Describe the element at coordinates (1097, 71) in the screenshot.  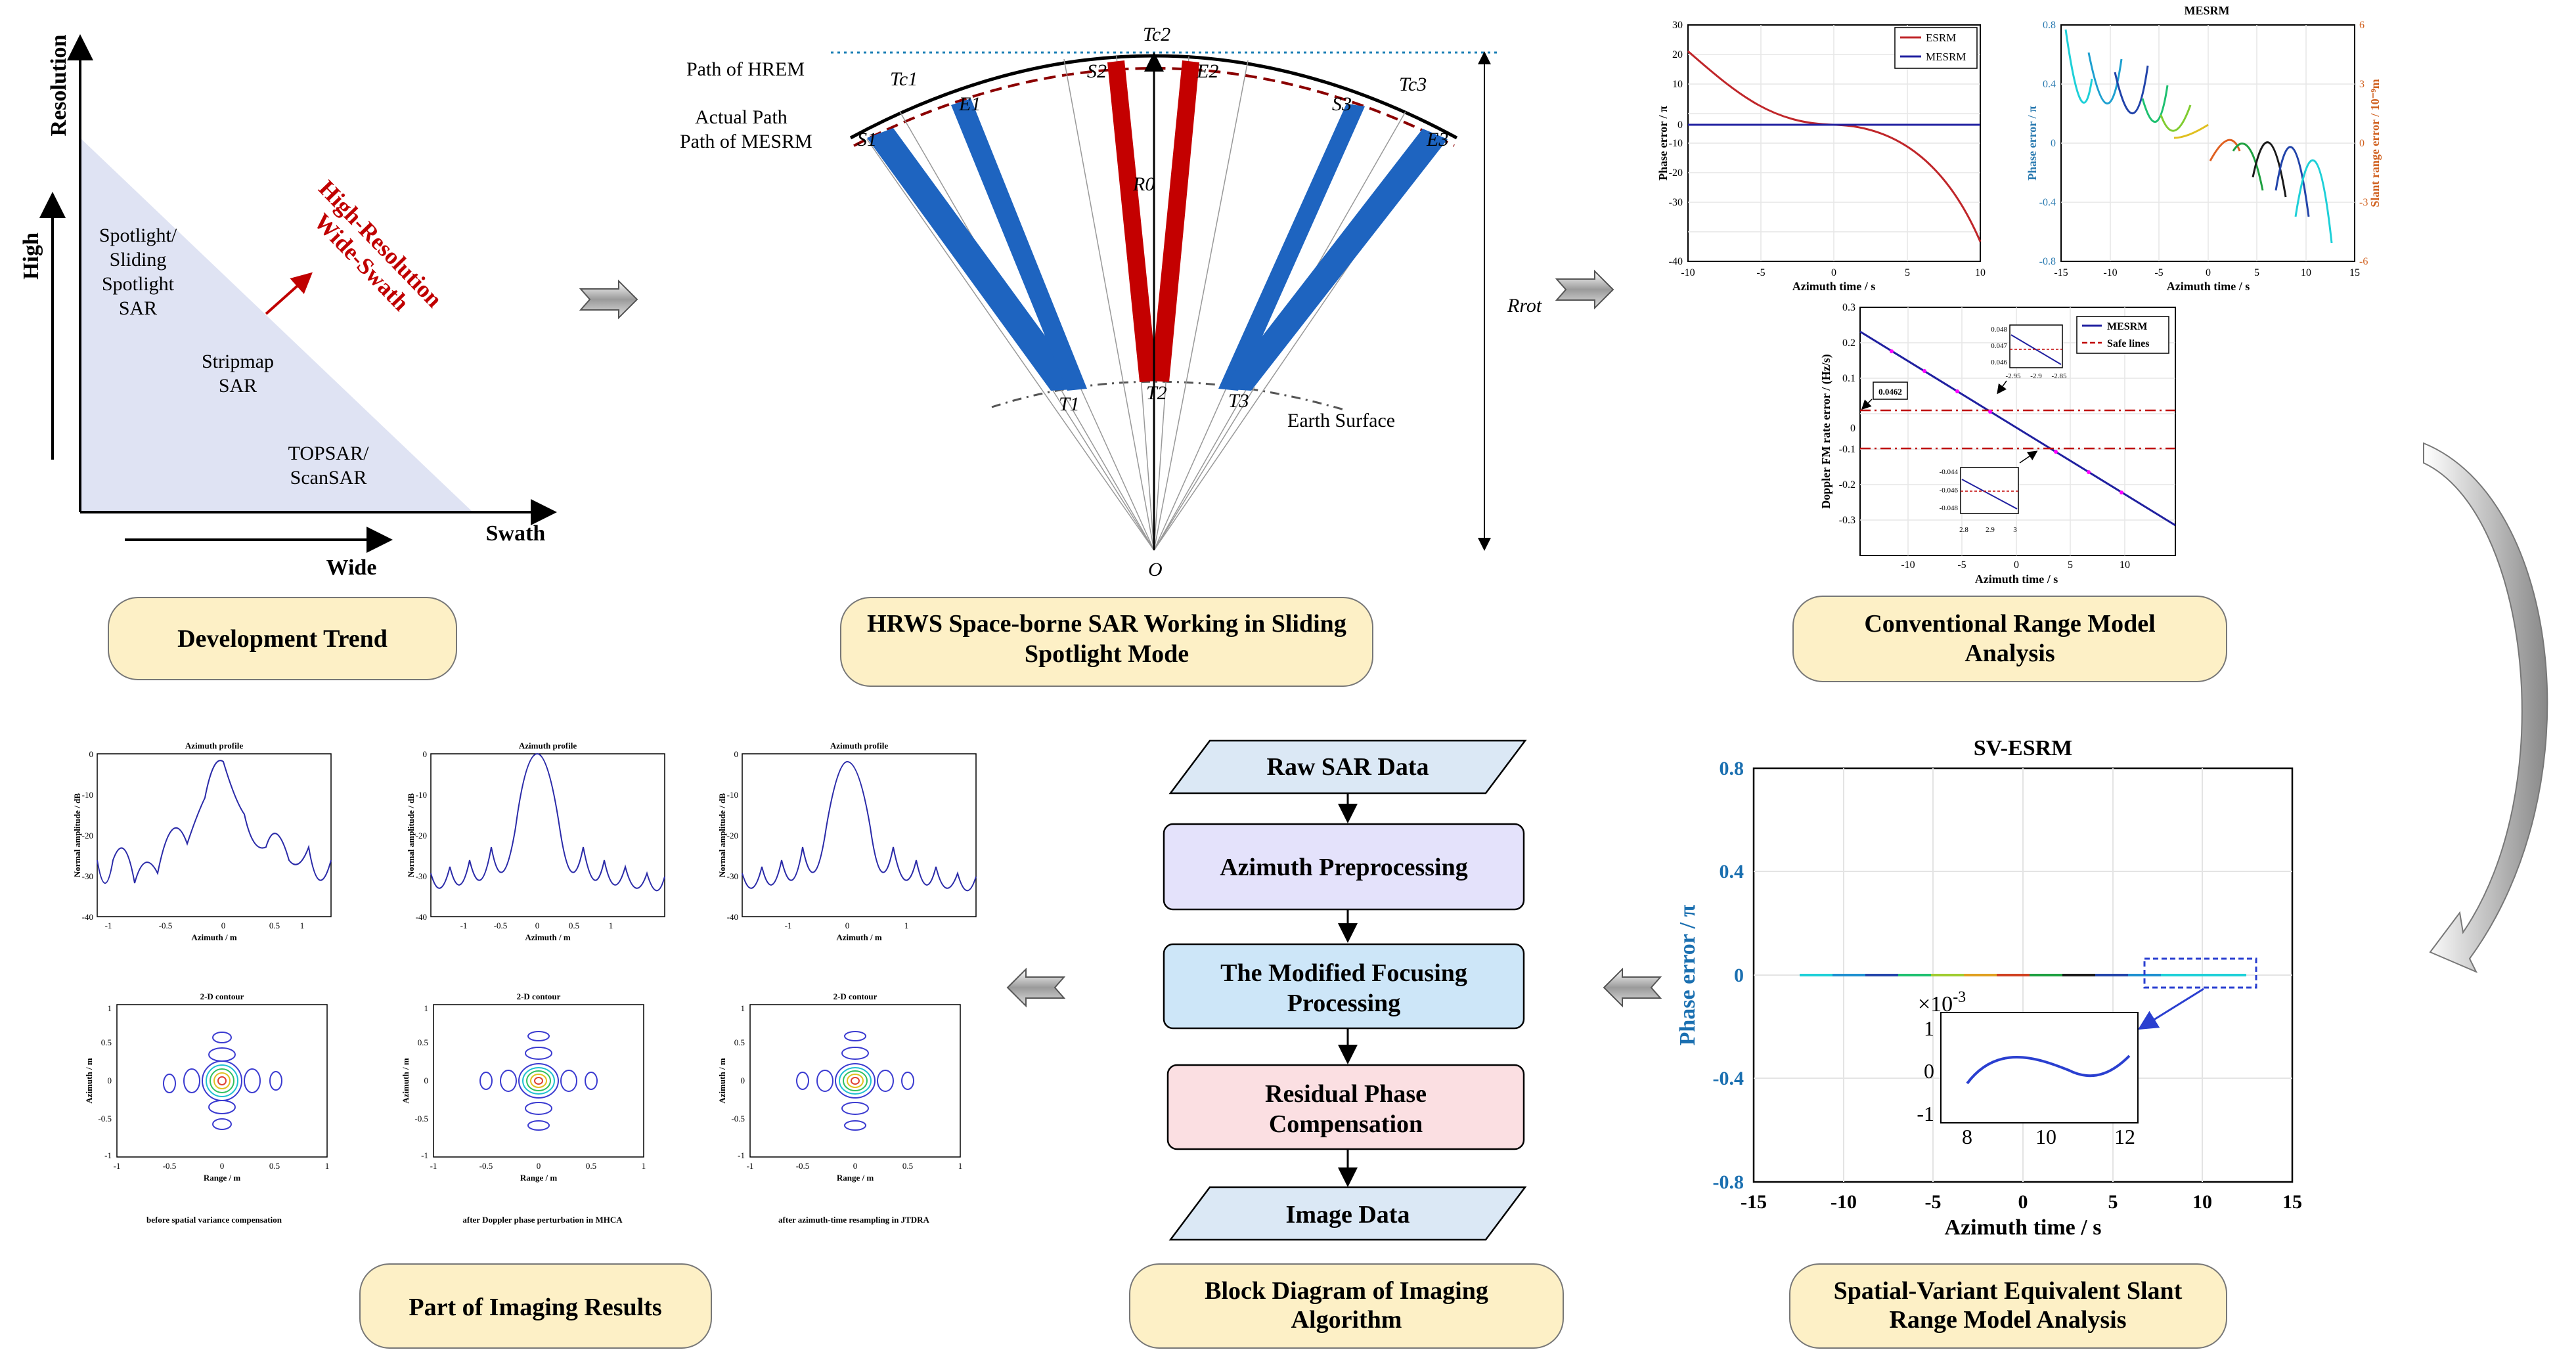
I see `s2-label: S2` at that location.